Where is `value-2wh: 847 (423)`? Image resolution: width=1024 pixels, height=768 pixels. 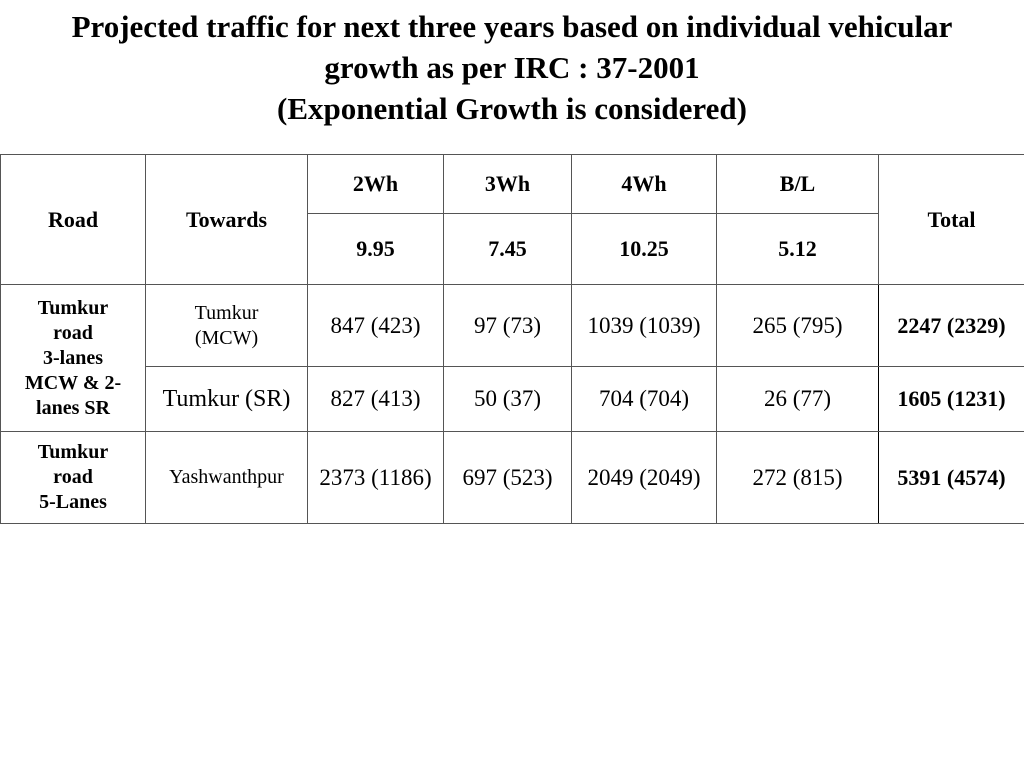 value-2wh: 847 (423) is located at coordinates (375, 325).